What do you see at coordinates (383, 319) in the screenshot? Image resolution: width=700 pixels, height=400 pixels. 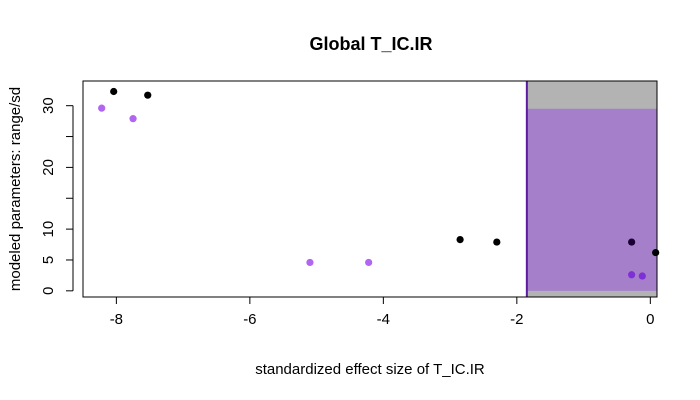 I see `x-tick-label: -4` at bounding box center [383, 319].